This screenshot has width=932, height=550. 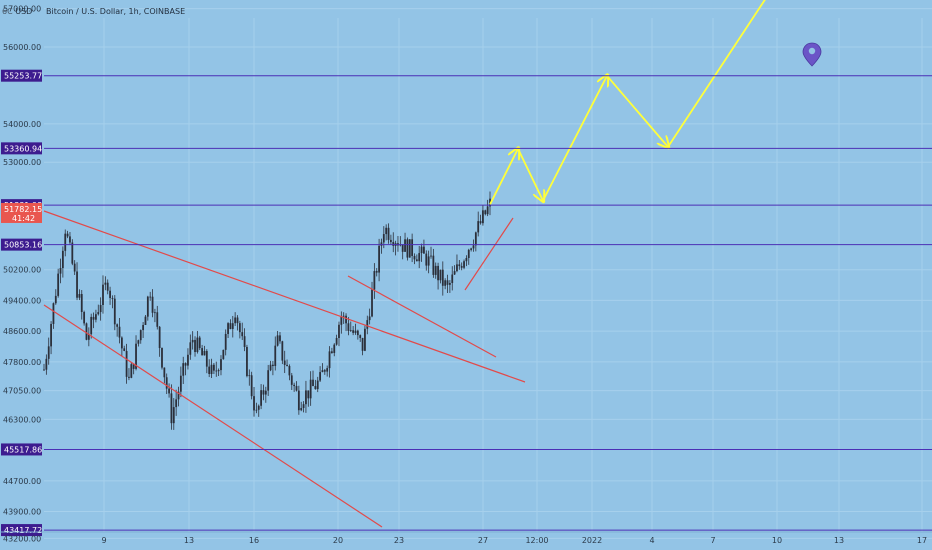 What do you see at coordinates (23, 218) in the screenshot?
I see `bar-countdown-label: 41:42` at bounding box center [23, 218].